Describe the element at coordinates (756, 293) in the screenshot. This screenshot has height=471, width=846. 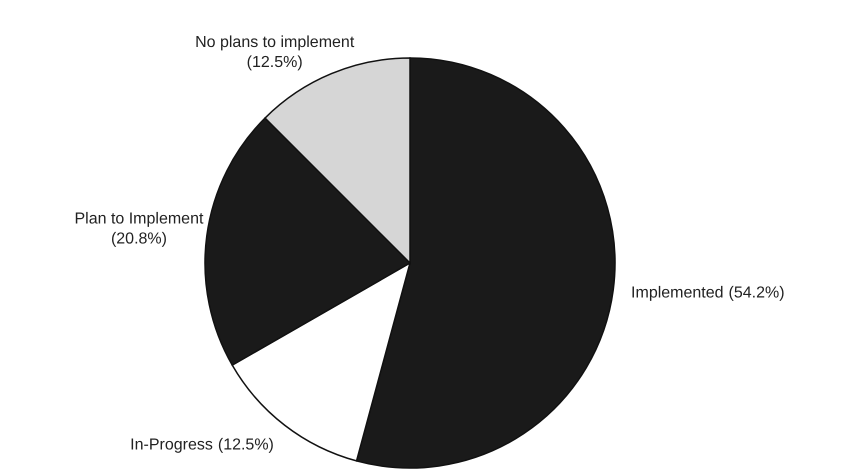
I see `data-label: (54.2%)` at that location.